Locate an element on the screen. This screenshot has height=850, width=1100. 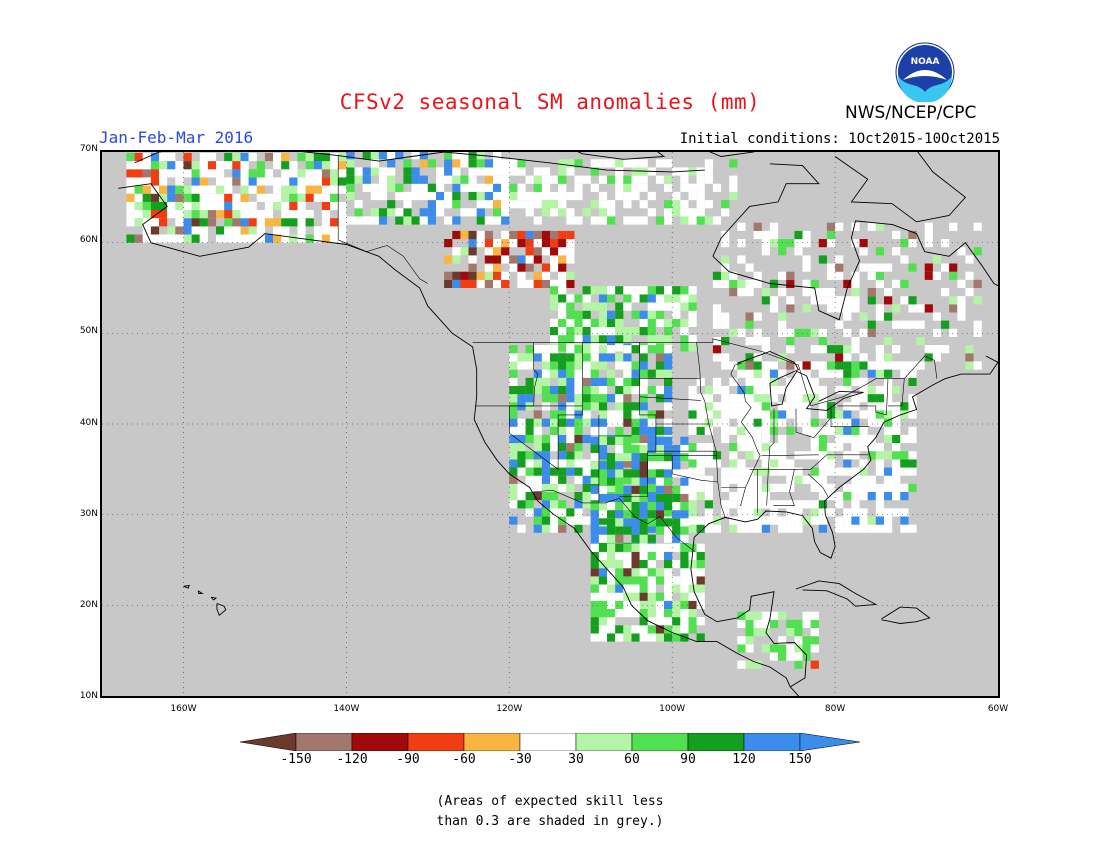
colorbar-tick-label: -90 is located at coordinates (408, 759).